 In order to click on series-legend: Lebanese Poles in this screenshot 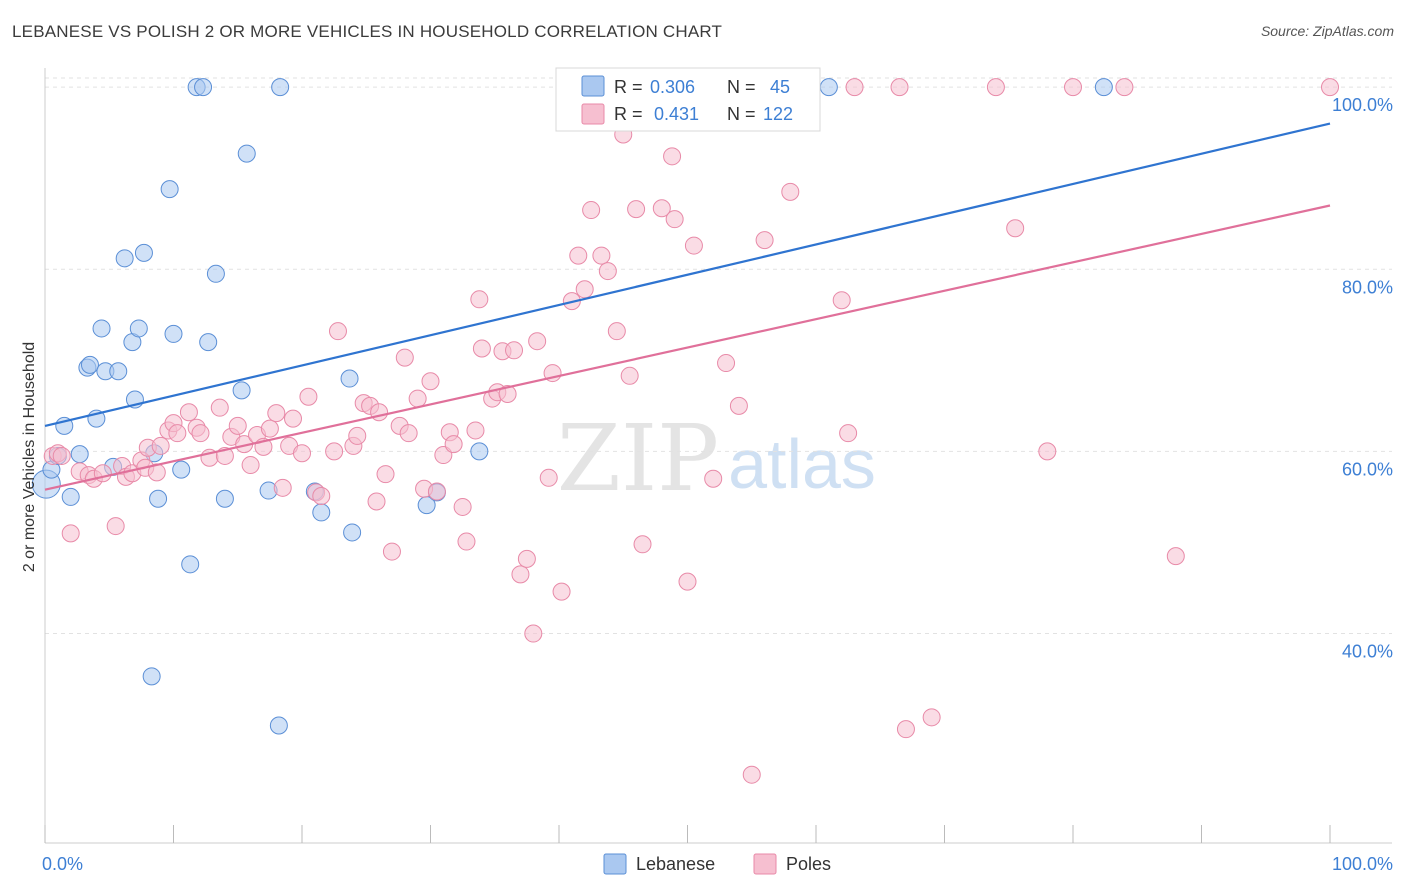, I will do `click(717, 864)`.